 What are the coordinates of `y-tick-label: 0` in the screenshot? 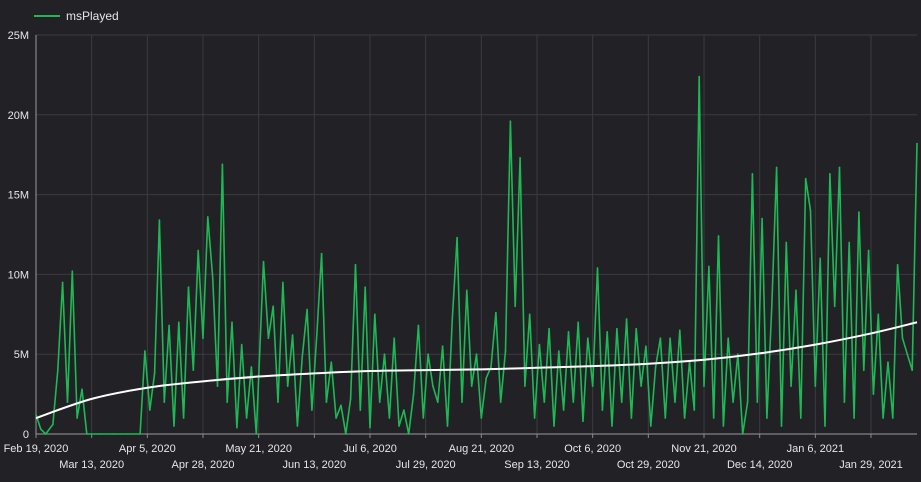 It's located at (26, 435).